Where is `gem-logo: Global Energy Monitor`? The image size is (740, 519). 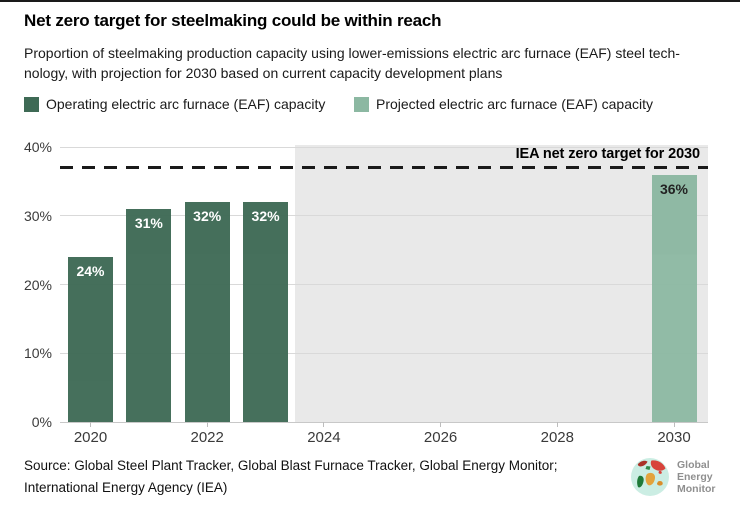 gem-logo: Global Energy Monitor is located at coordinates (673, 477).